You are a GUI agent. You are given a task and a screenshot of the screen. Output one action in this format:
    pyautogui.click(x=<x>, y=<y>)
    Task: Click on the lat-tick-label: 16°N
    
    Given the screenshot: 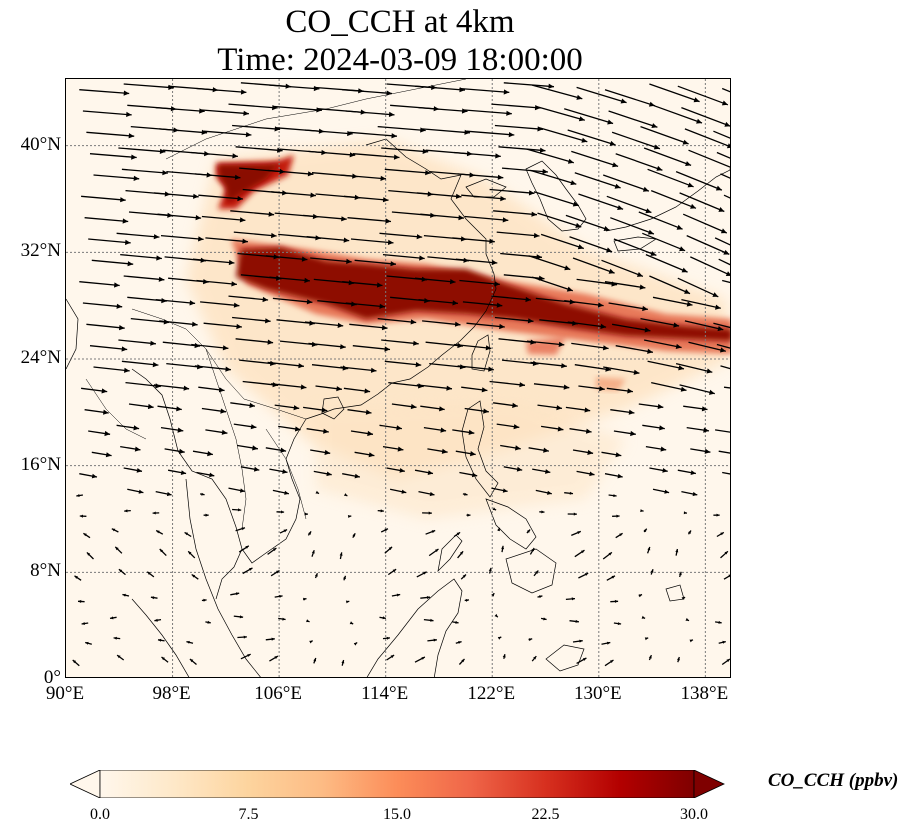 What is the action you would take?
    pyautogui.click(x=40, y=464)
    